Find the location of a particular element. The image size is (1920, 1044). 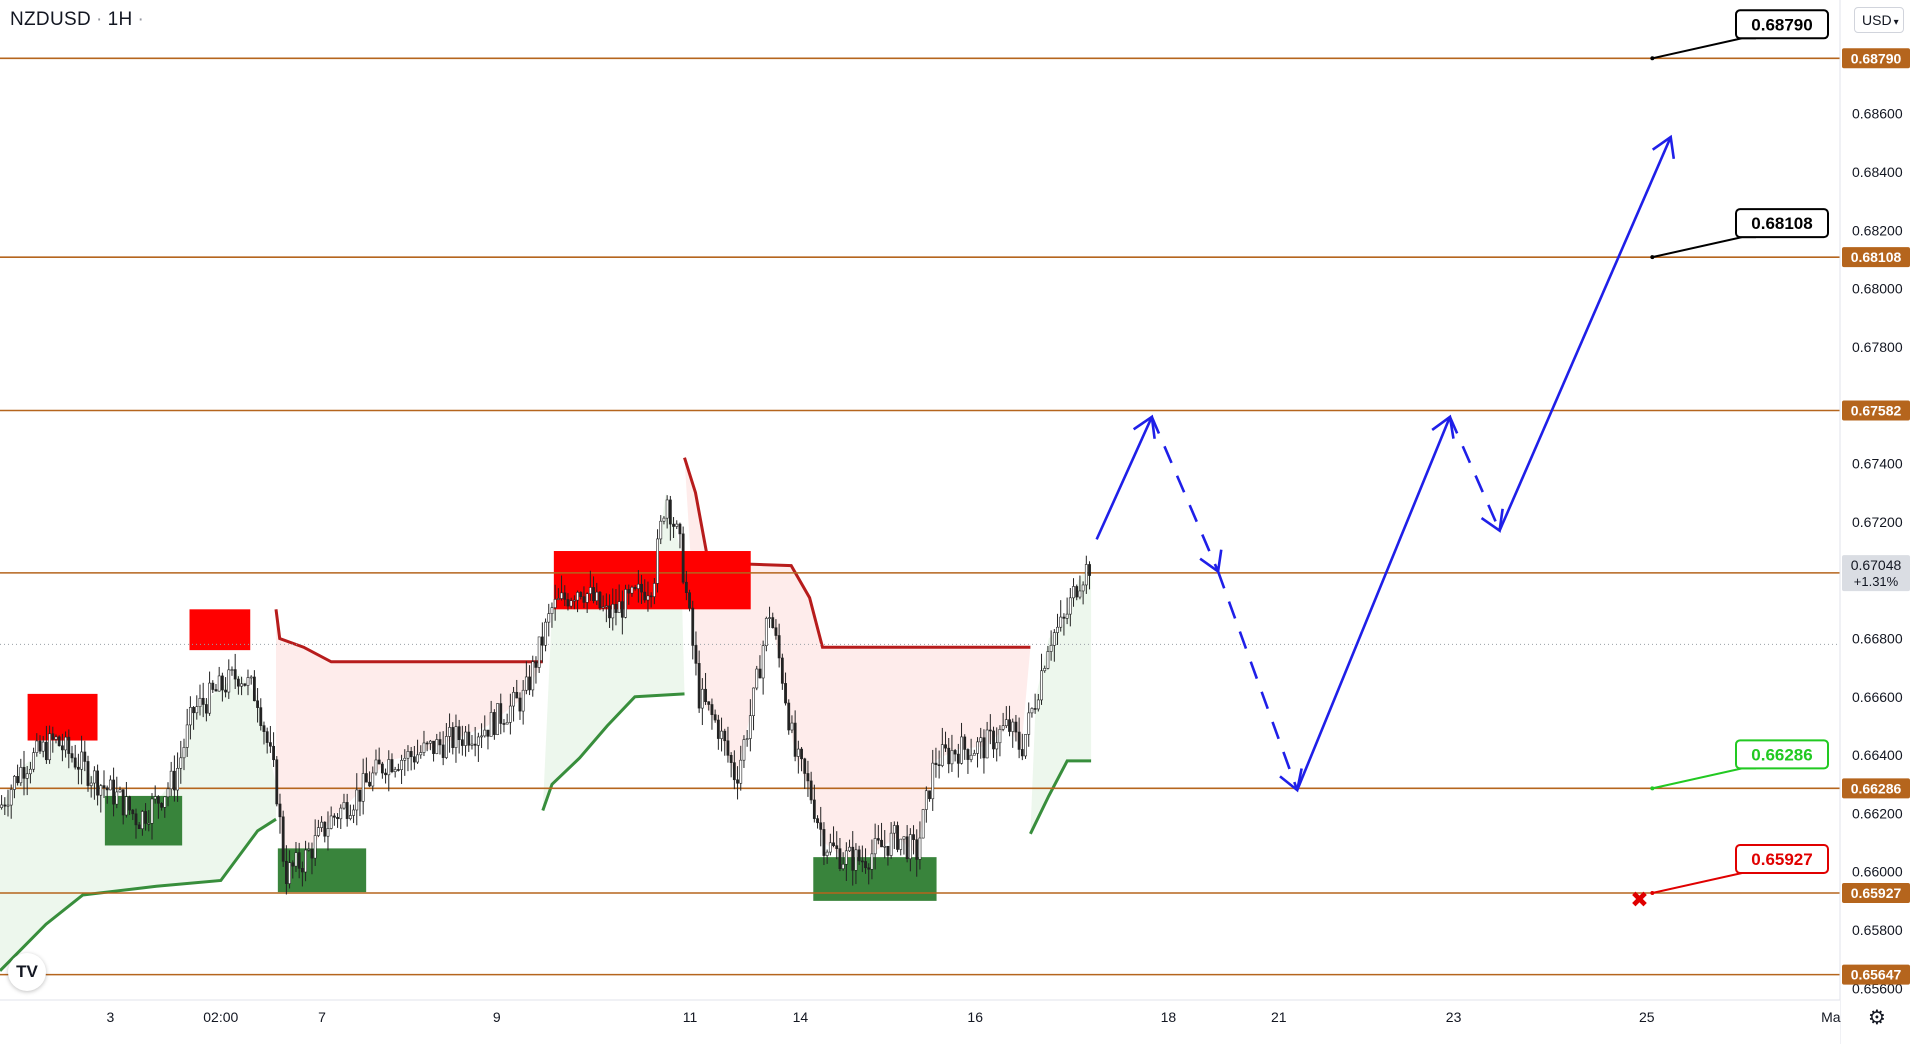

callout-label-0: 0.68790 is located at coordinates (1781, 24).